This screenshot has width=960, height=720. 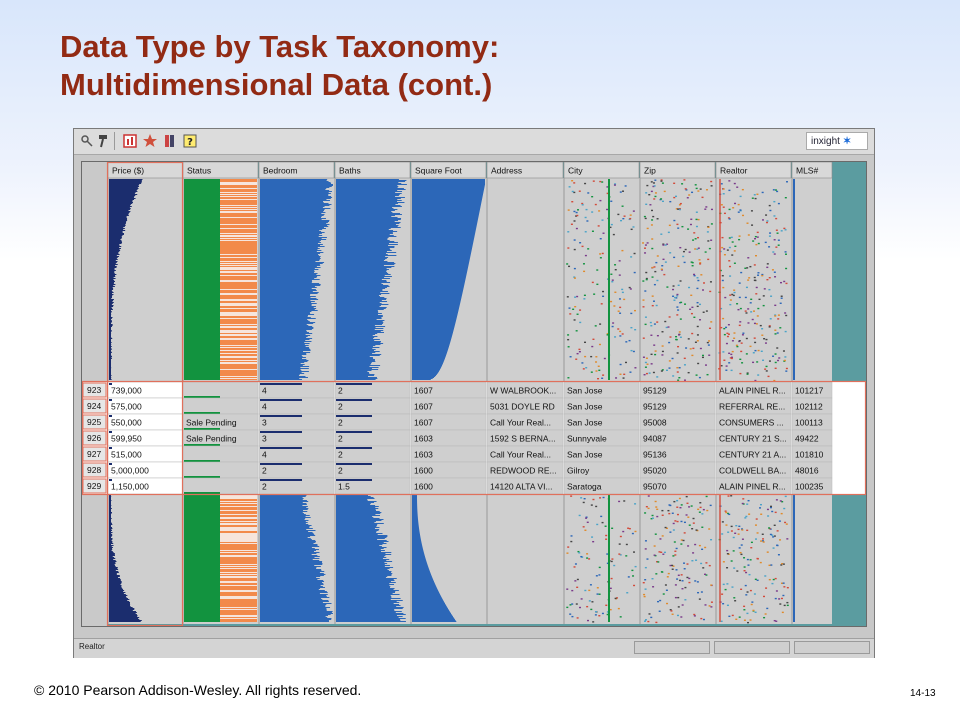 What do you see at coordinates (655, 407) in the screenshot?
I see `cell-value: 95129` at bounding box center [655, 407].